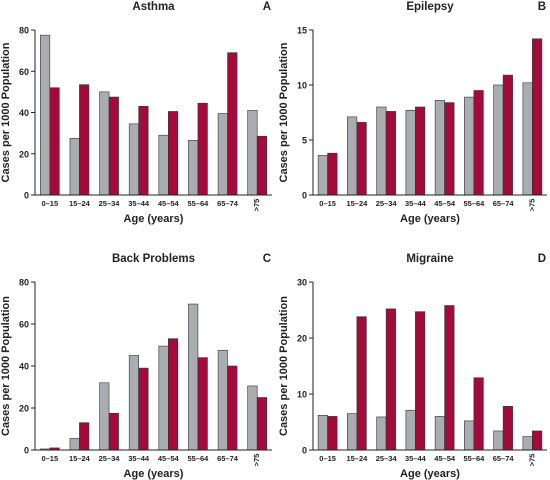  Describe the element at coordinates (302, 31) in the screenshot. I see `y-tick-label: 15` at that location.